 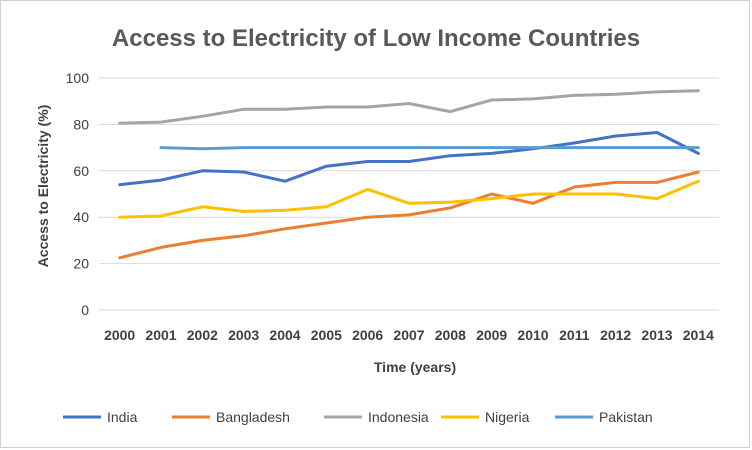 I want to click on legend-label: Pakistan, so click(x=626, y=417).